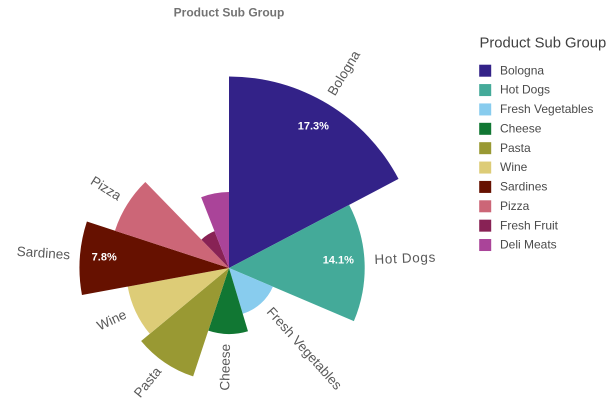 The image size is (608, 411). Describe the element at coordinates (313, 126) in the screenshot. I see `svg-text: 17.3%` at that location.